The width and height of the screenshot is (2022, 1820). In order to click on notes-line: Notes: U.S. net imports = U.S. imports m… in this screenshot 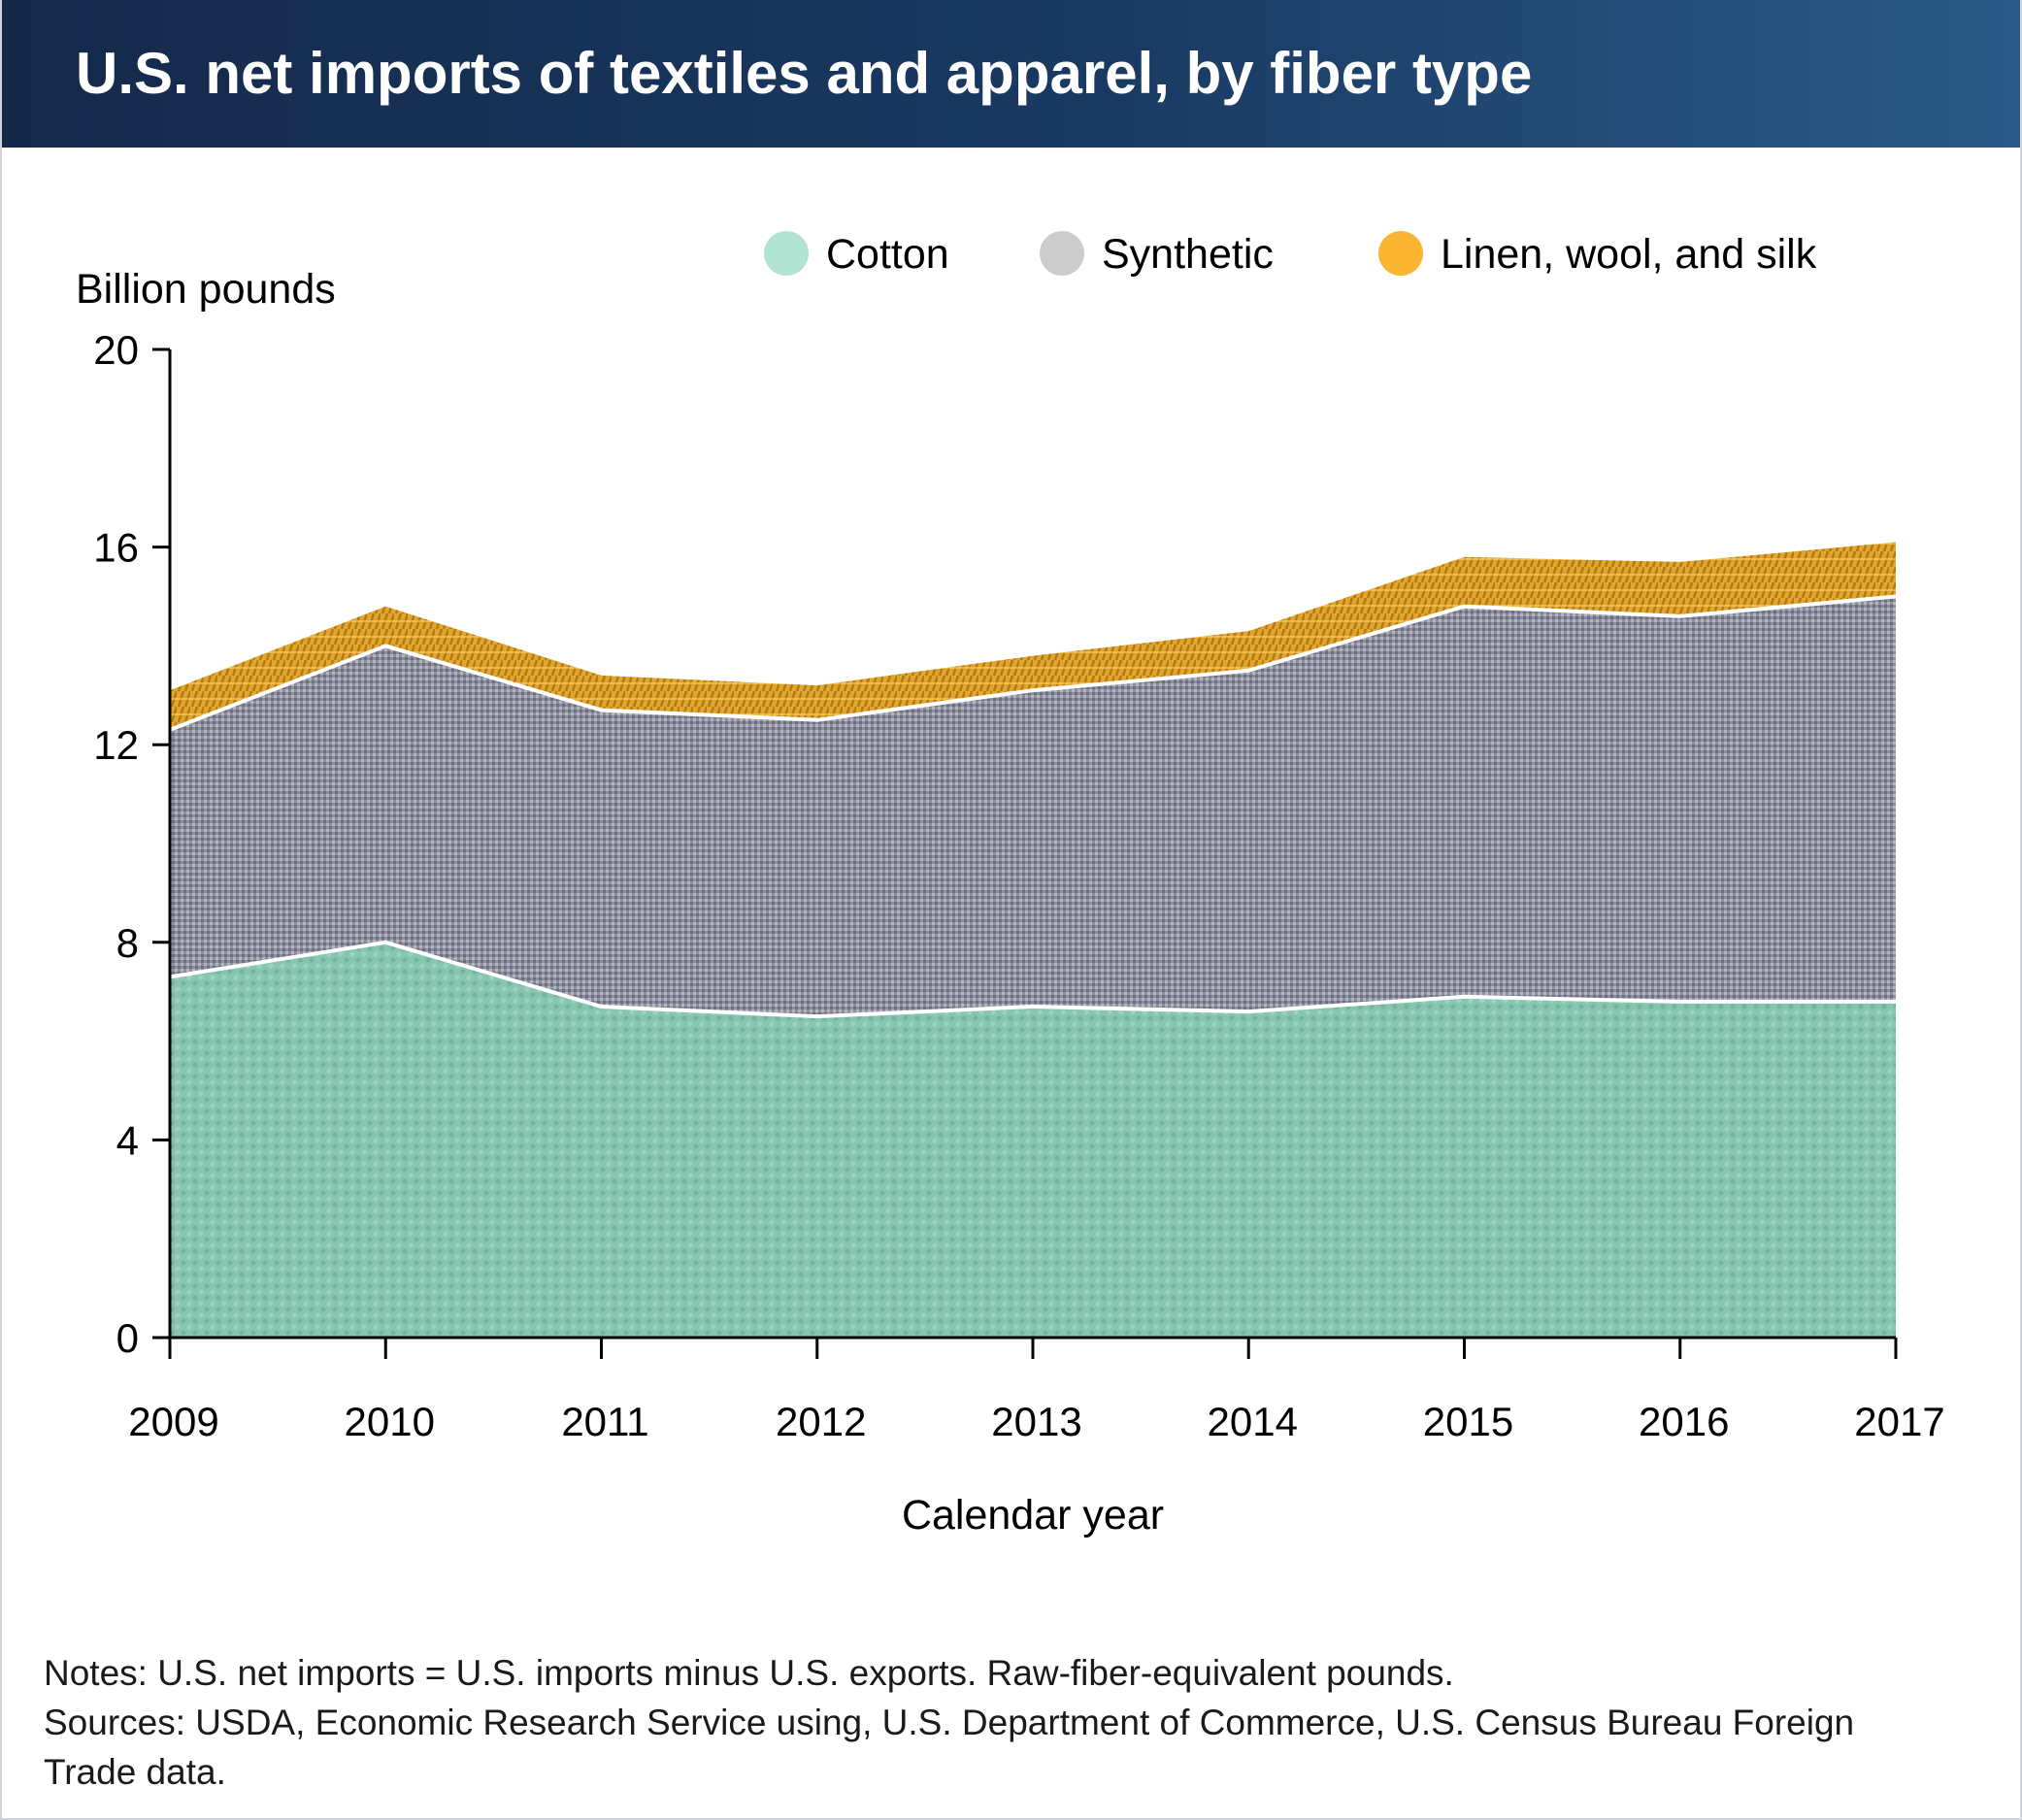, I will do `click(749, 1673)`.